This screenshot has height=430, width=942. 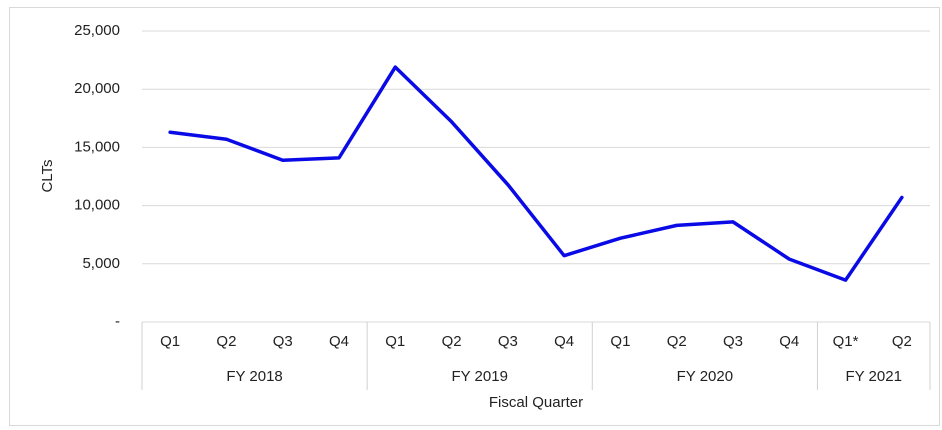 I want to click on group-label: FY 2019, so click(x=479, y=376).